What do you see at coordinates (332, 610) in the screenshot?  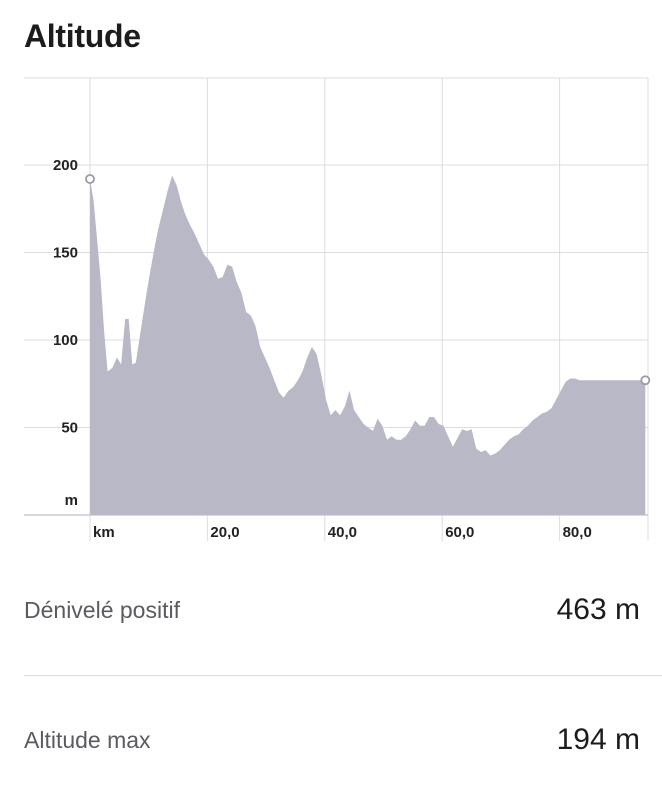 I see `stat-elevation-gain: Dénivelé positif 463 m` at bounding box center [332, 610].